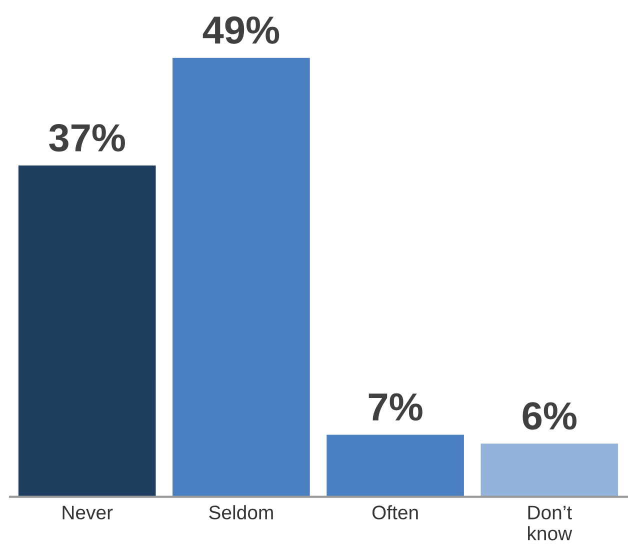 The image size is (628, 552). I want to click on x-tick-label: Seldom, so click(241, 512).